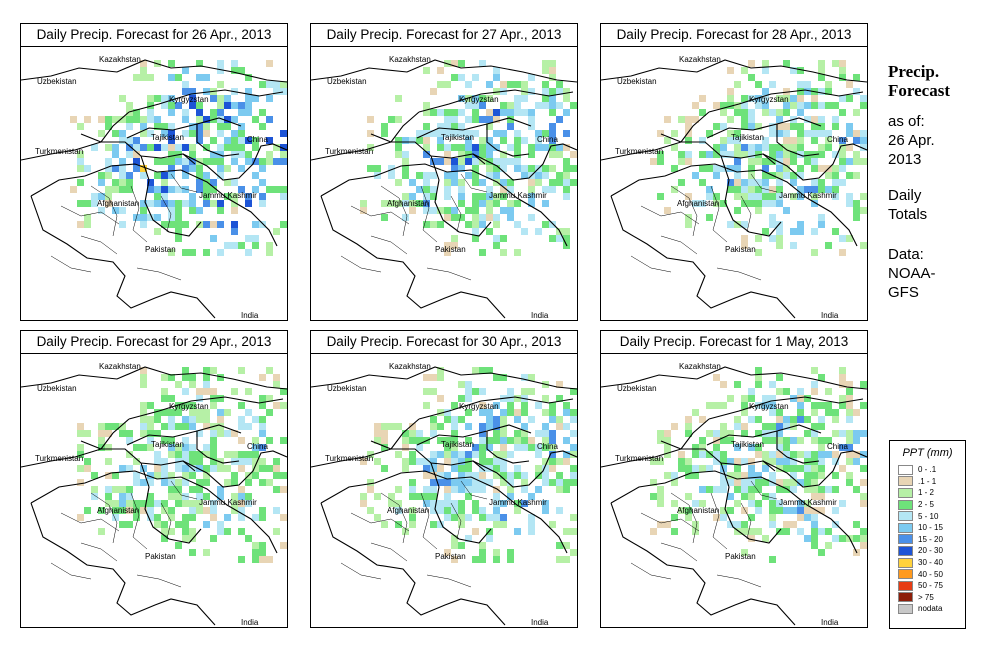 This screenshot has height=649, width=983. I want to click on legend-row: 15 - 20, so click(931, 540).